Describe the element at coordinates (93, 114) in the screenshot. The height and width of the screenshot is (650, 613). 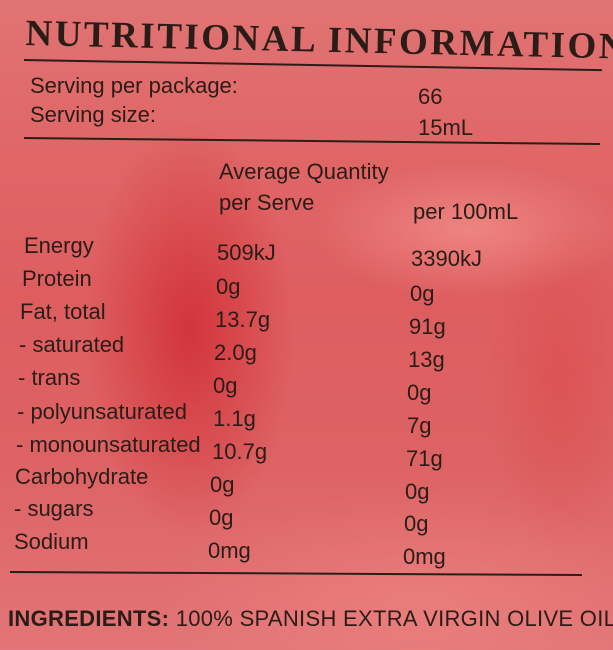
I see `serving-size-label: Serving size:` at that location.